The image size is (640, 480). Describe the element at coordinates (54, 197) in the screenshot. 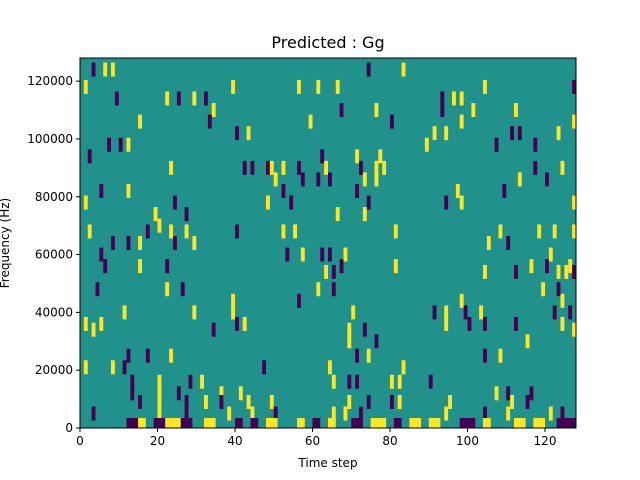

I see `y-tick-label: 80000` at that location.